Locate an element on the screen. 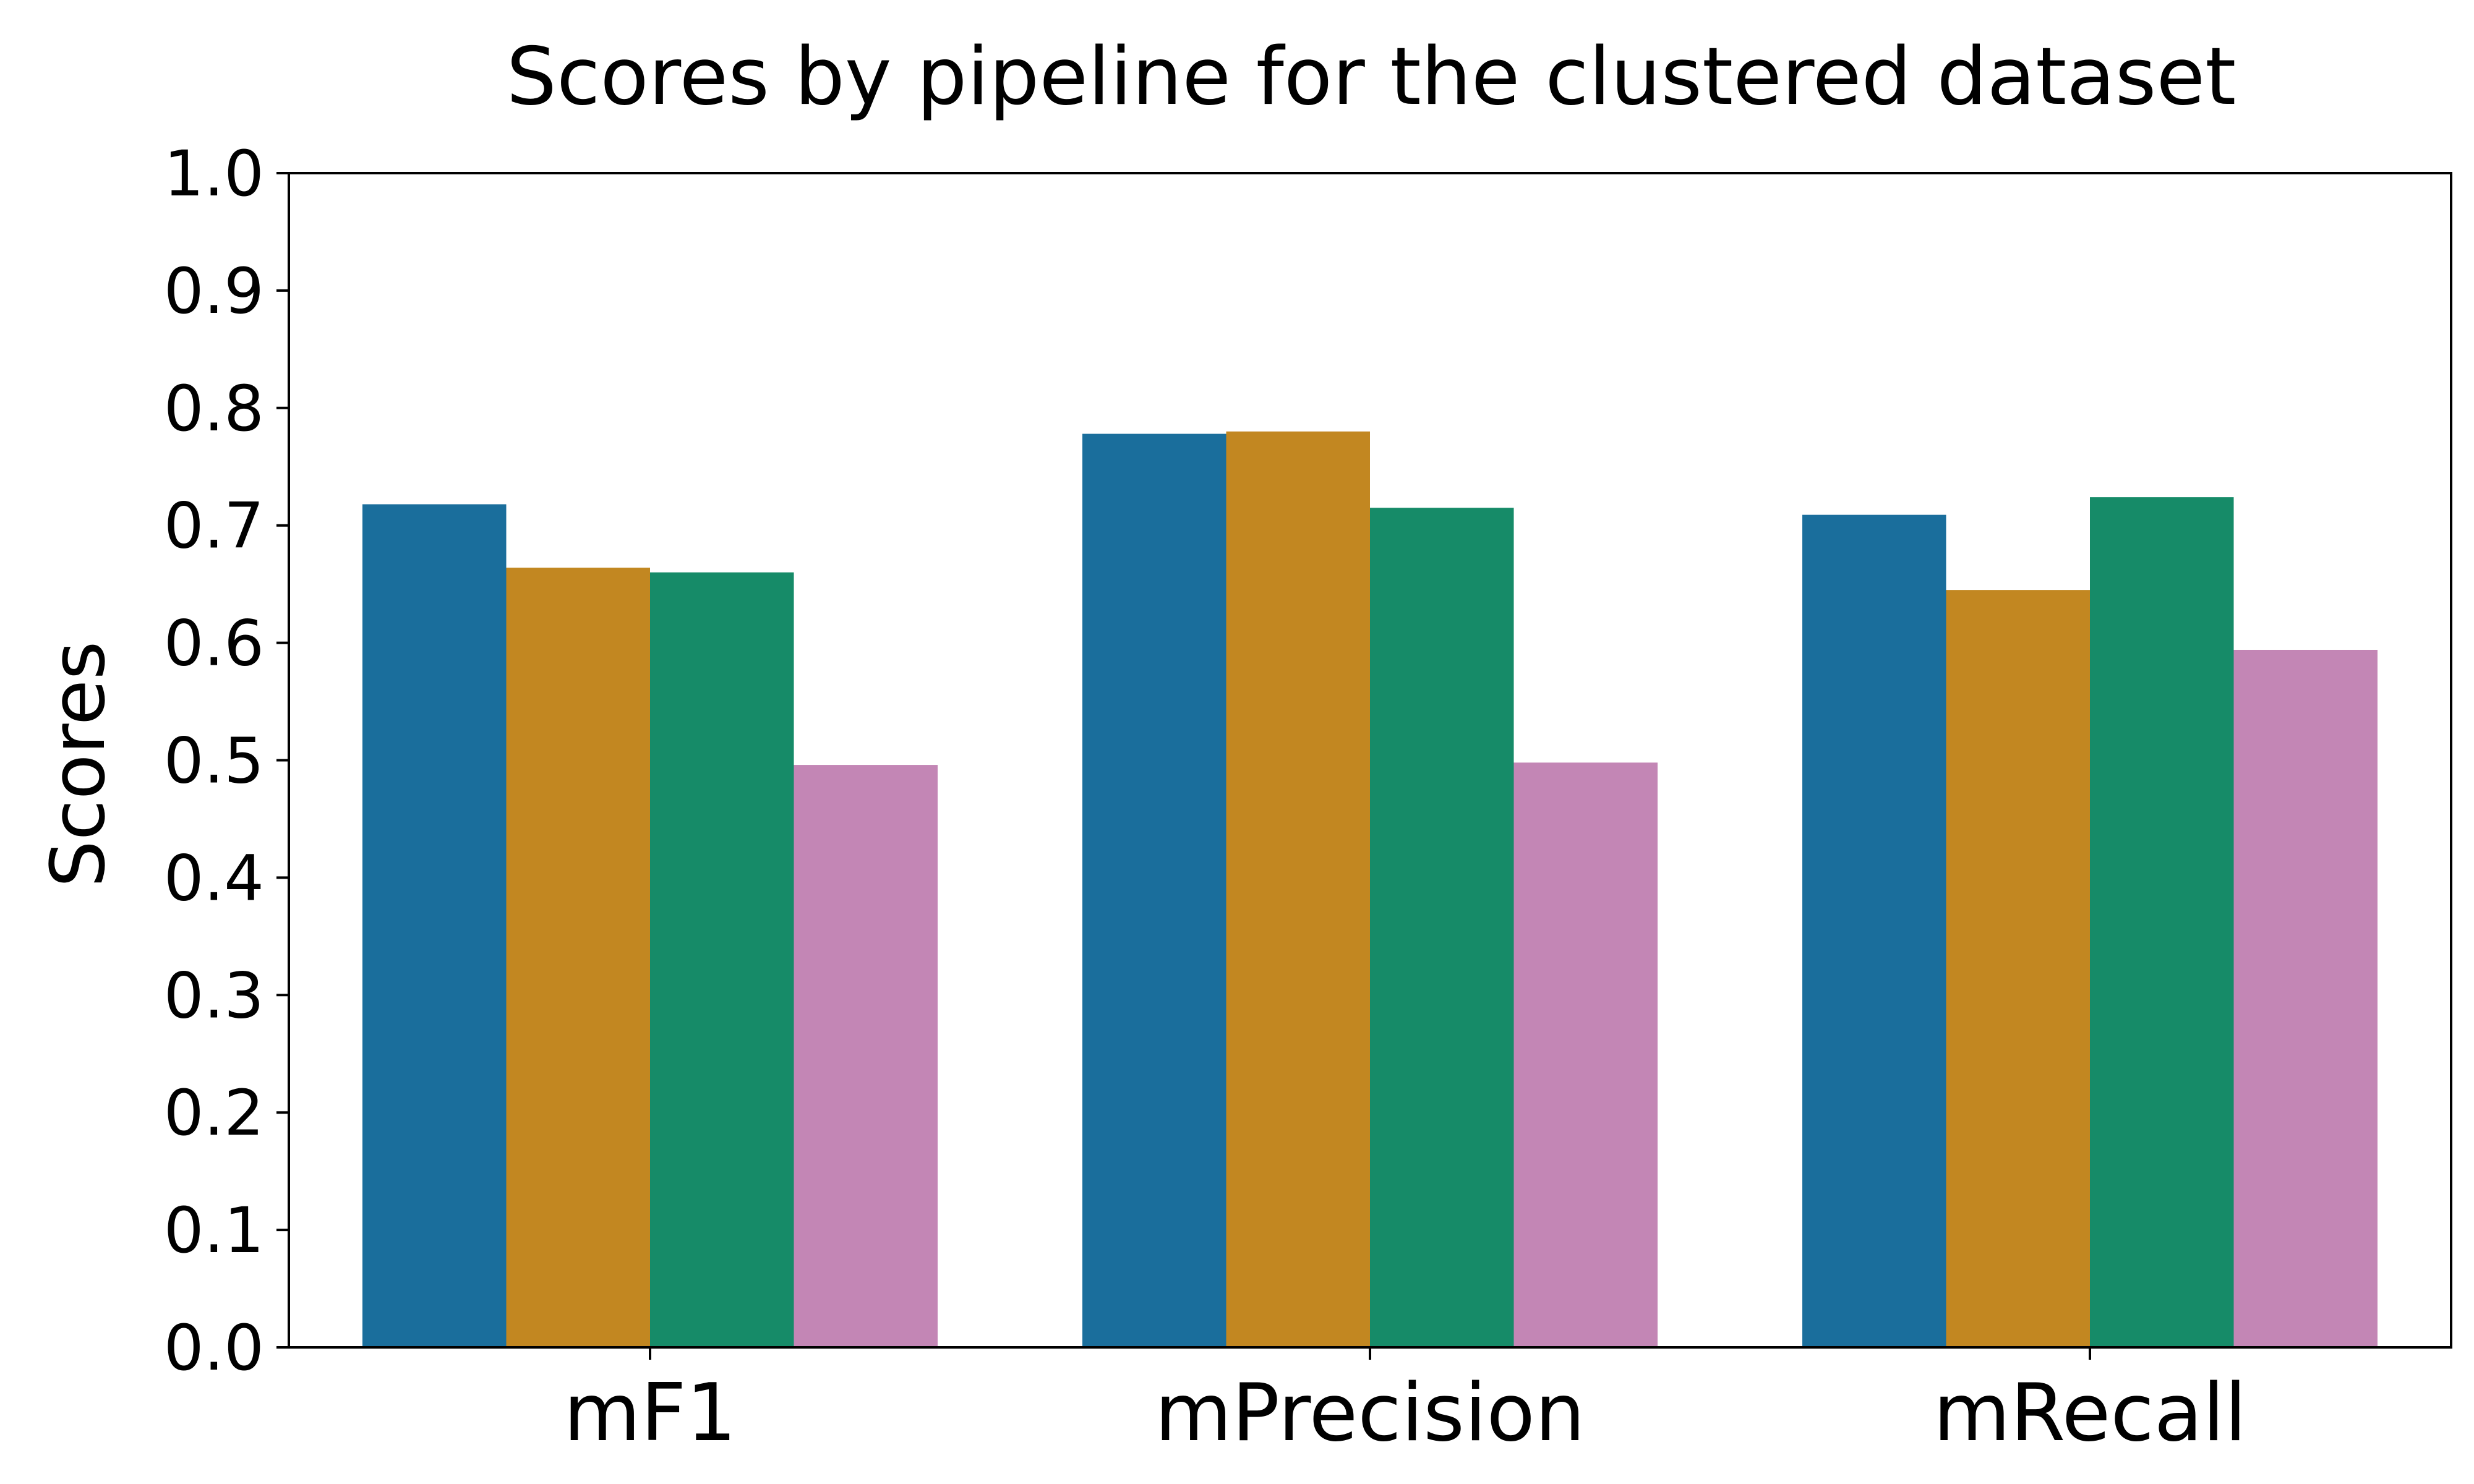 This screenshot has height=1484, width=2474. y-tick-label: 0.5 is located at coordinates (214, 761).